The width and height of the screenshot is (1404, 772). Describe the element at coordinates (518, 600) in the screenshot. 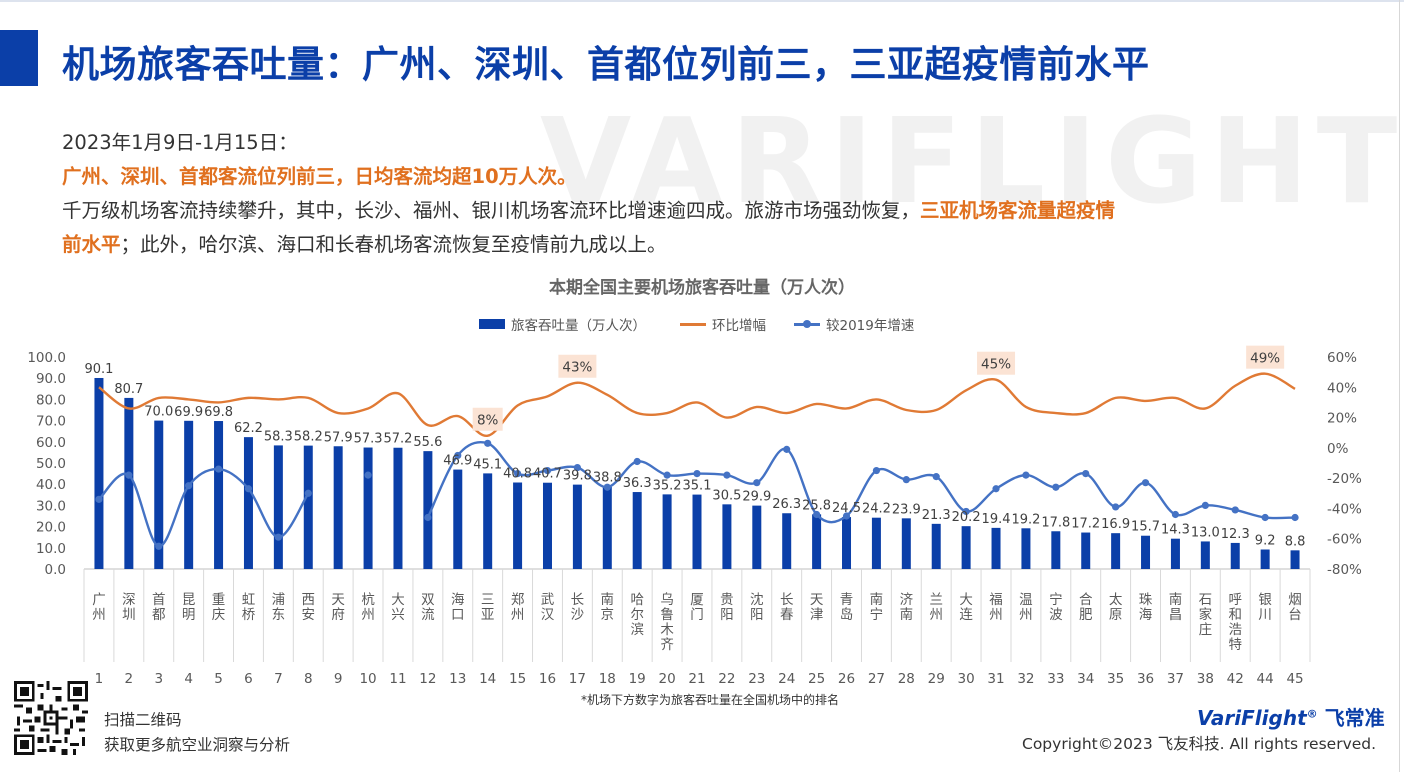

I see `category-label: 郑` at that location.